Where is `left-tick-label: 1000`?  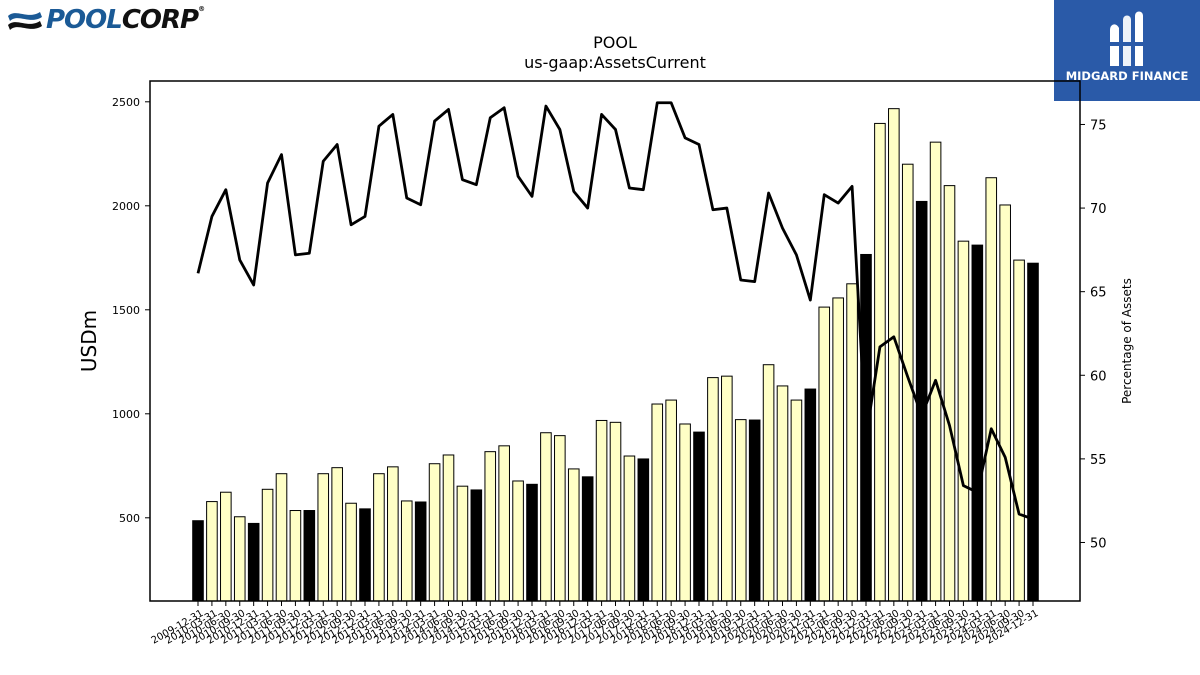
left-tick-label: 1000 is located at coordinates (126, 414).